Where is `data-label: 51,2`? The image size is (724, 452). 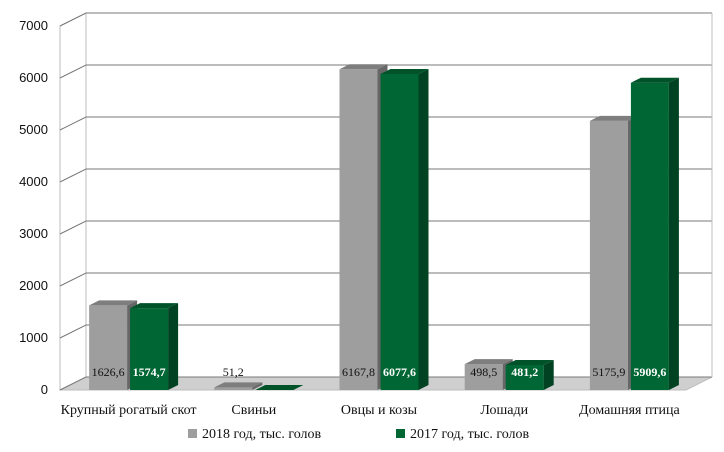 data-label: 51,2 is located at coordinates (233, 372).